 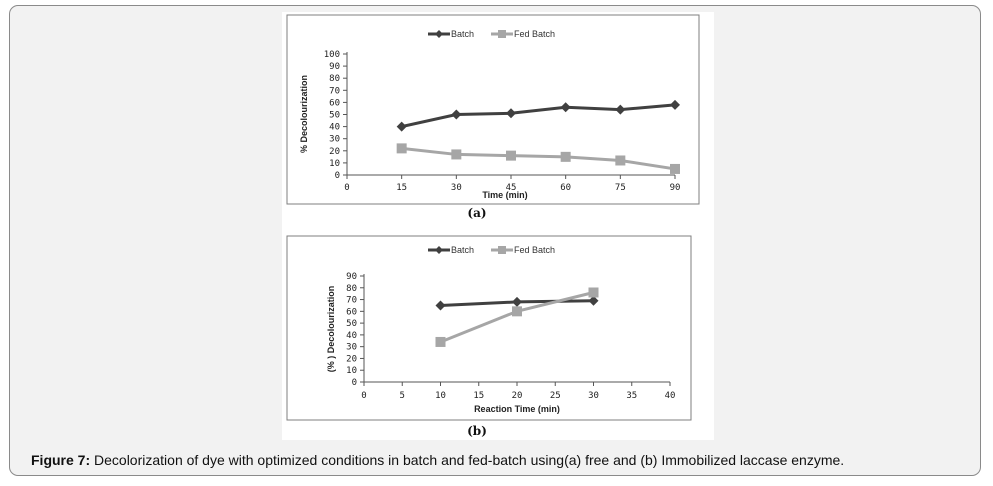 What do you see at coordinates (346, 188) in the screenshot?
I see `chart1-x-tick-label: 0` at bounding box center [346, 188].